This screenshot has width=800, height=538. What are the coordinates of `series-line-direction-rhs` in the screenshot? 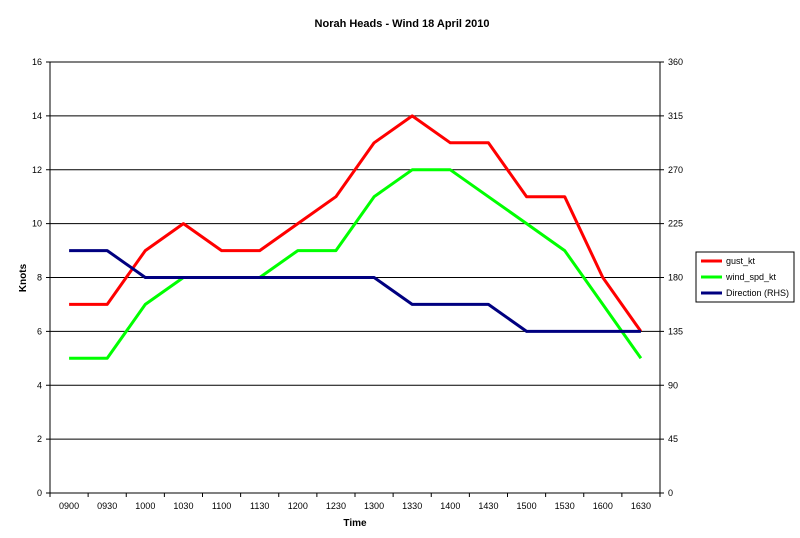 It's located at (355, 291).